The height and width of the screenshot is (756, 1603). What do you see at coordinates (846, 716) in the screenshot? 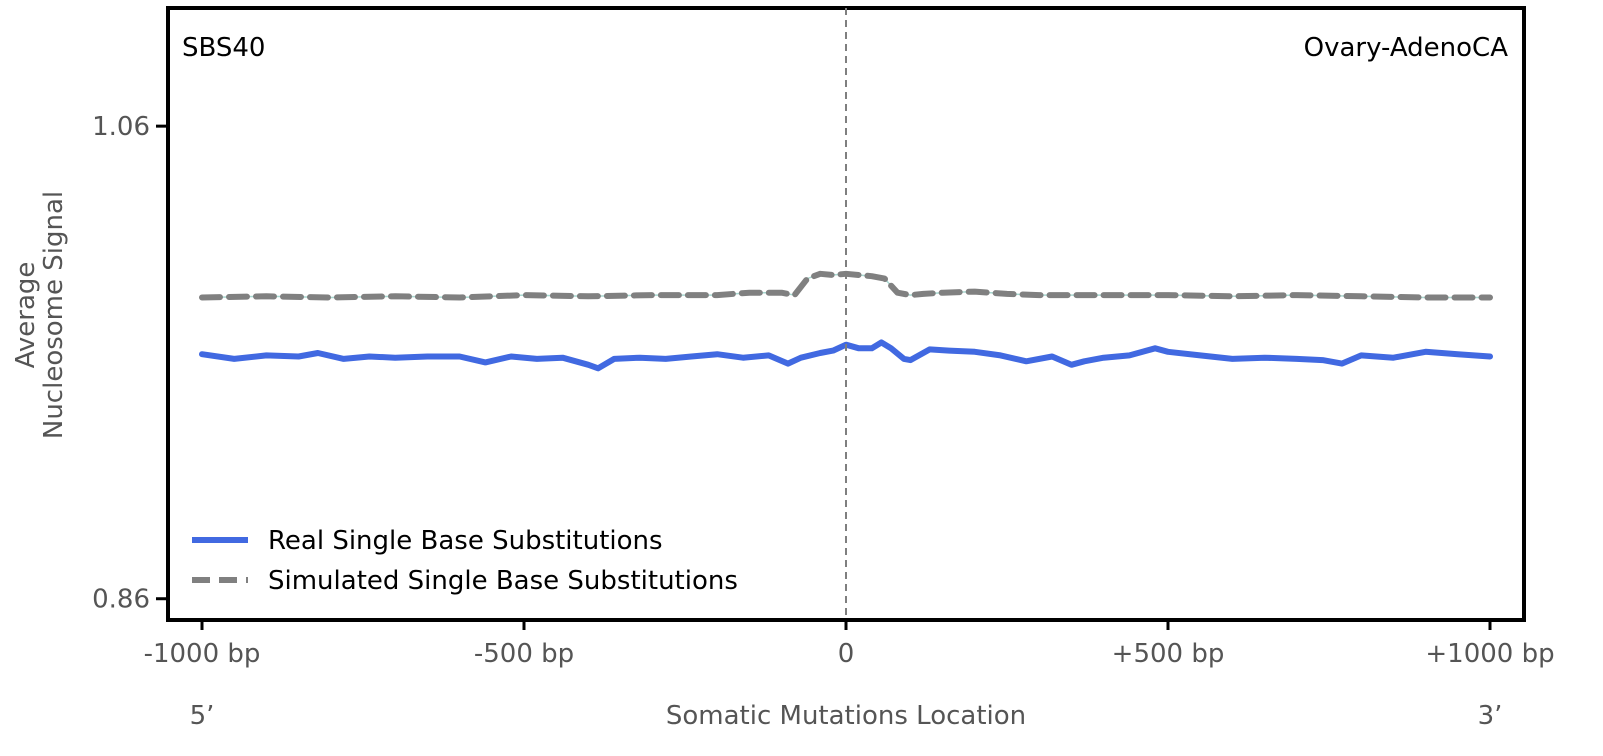
I see `x-axis-label: Somatic Mutations Location` at bounding box center [846, 716].